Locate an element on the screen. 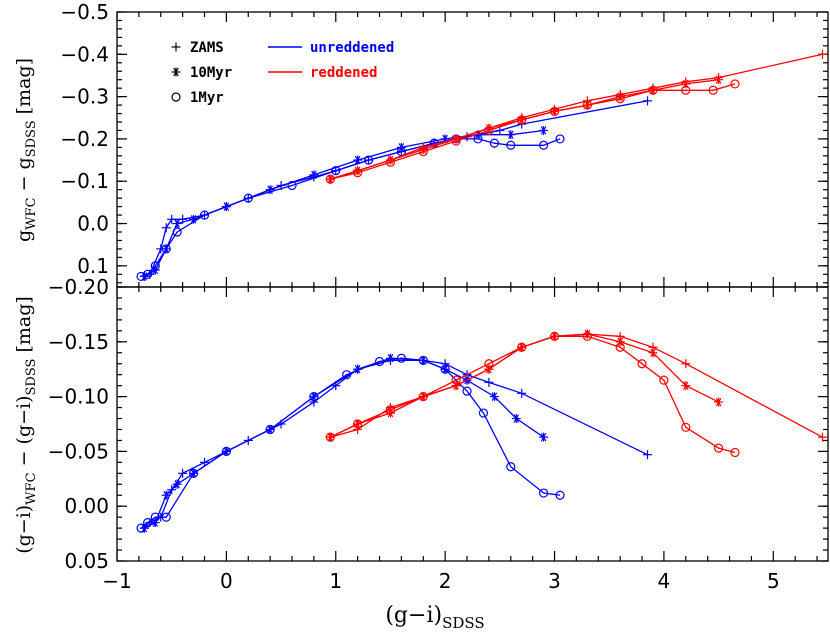  series-reddened-ZAMS is located at coordinates (576, 116).